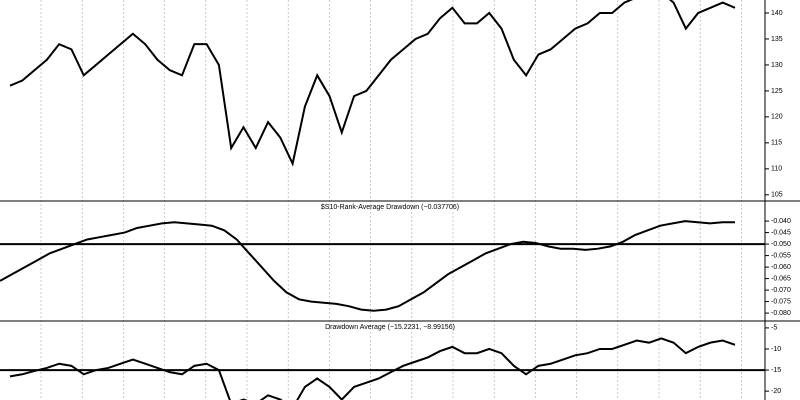 The width and height of the screenshot is (800, 400). What do you see at coordinates (777, 195) in the screenshot?
I see `y-tick-label: 105` at bounding box center [777, 195].